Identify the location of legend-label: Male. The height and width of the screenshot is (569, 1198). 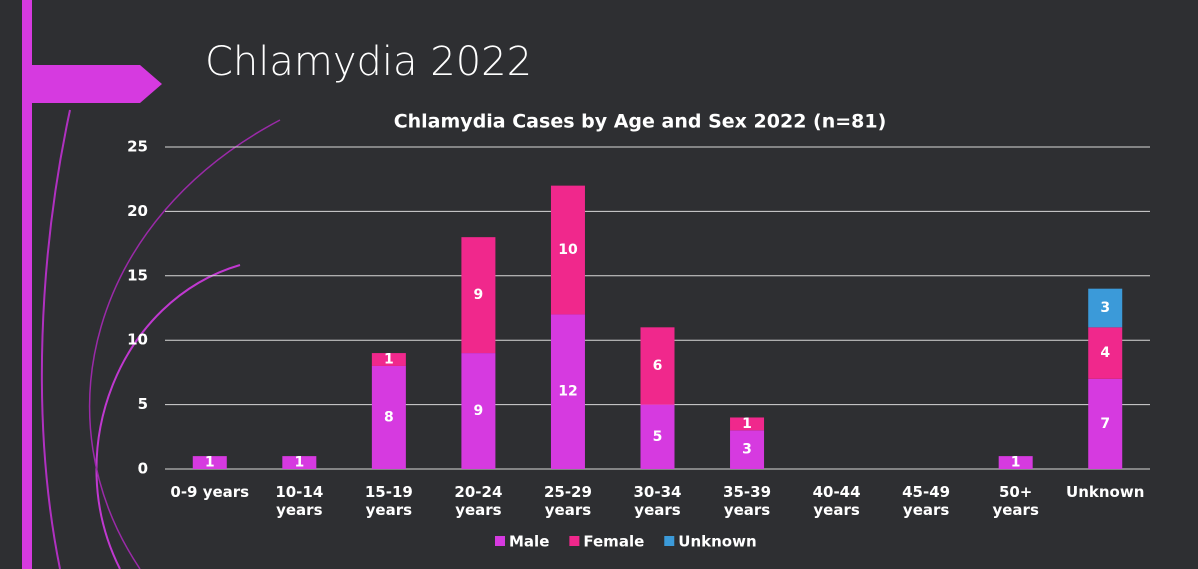
(529, 542).